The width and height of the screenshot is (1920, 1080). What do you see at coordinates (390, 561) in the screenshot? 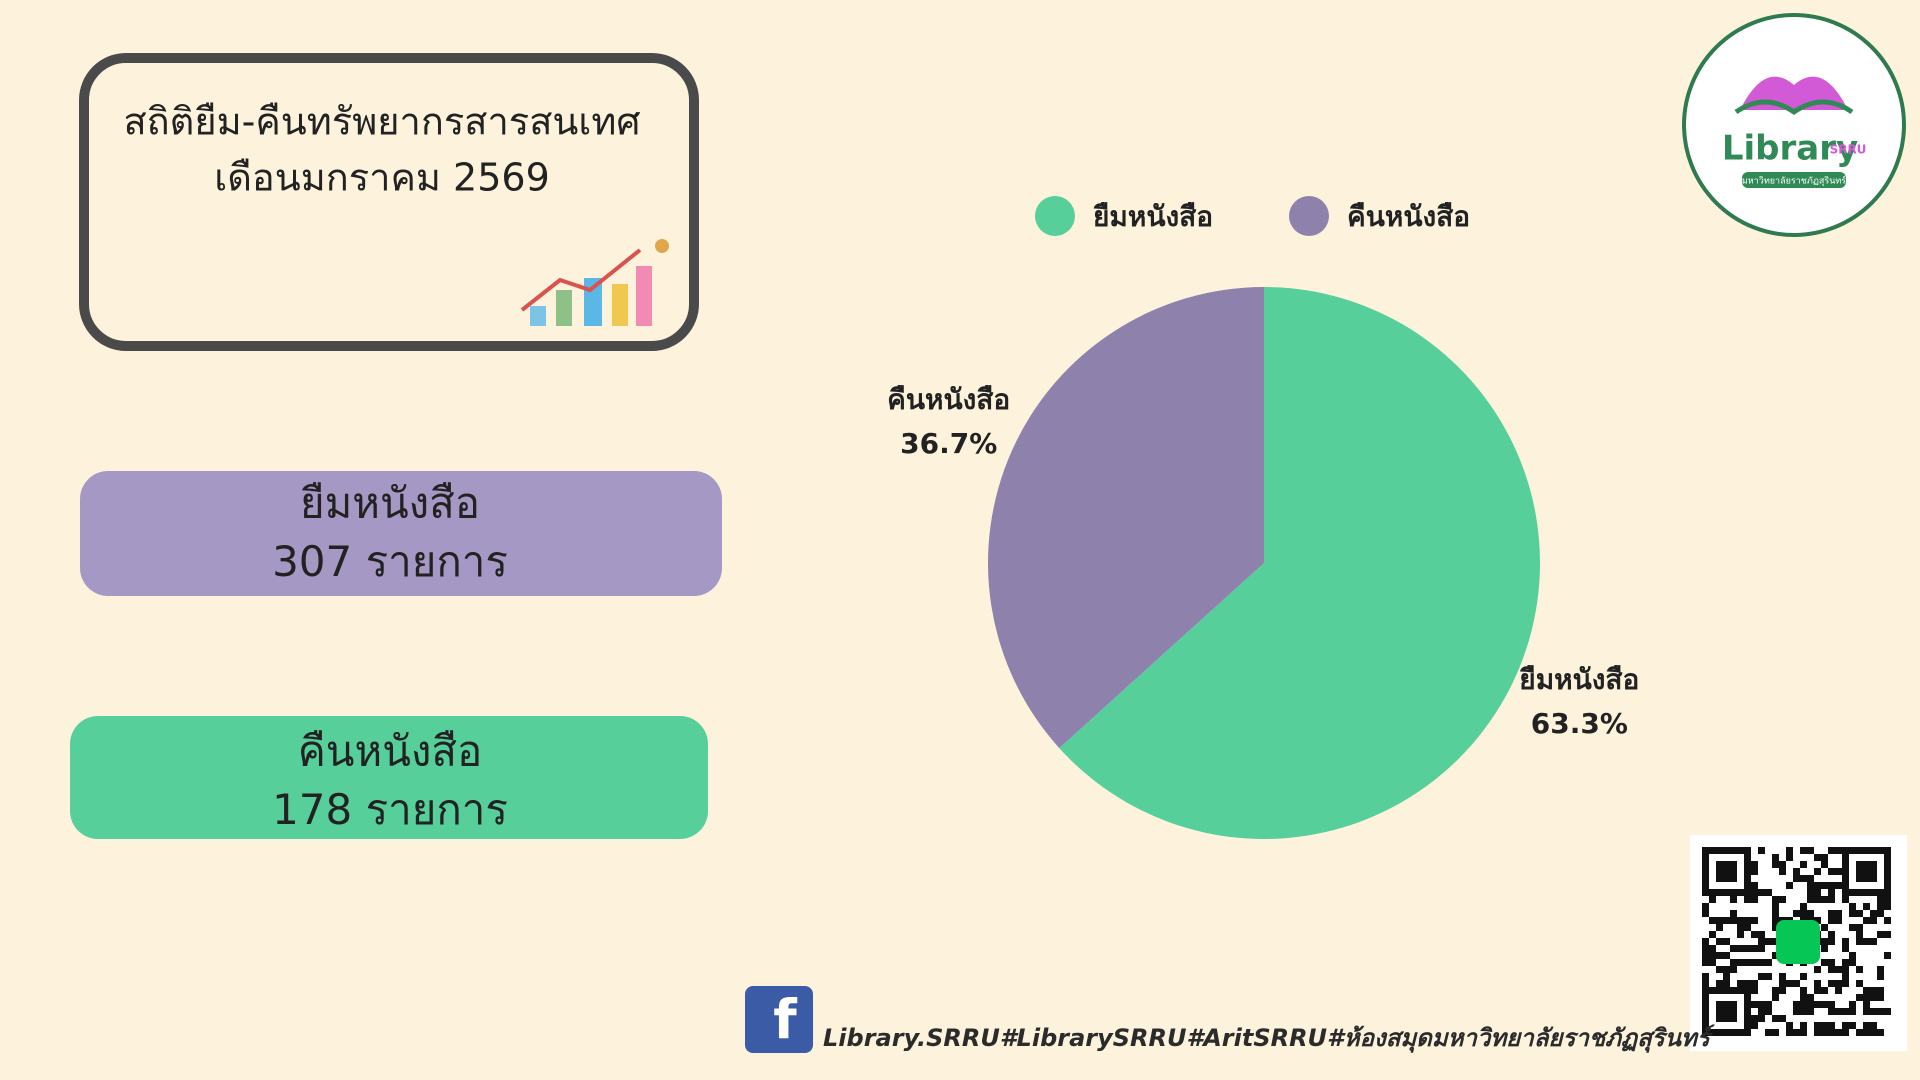
I see `card-count: 307 รายการ` at bounding box center [390, 561].